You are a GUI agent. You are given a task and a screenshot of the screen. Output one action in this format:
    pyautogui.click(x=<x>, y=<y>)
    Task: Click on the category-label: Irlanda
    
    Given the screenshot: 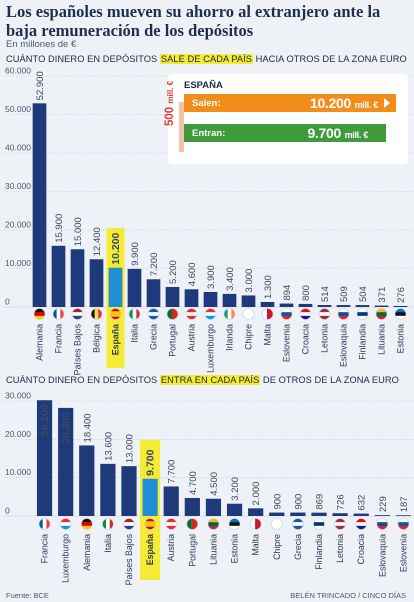 What is the action you would take?
    pyautogui.click(x=230, y=337)
    